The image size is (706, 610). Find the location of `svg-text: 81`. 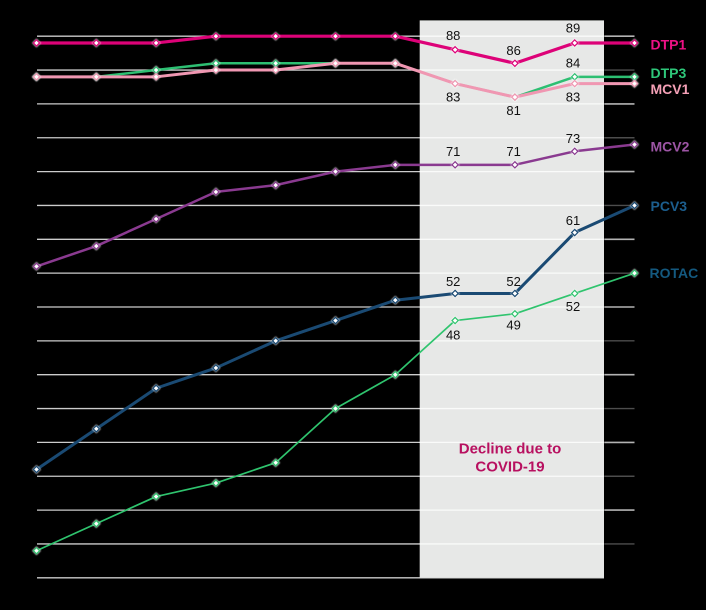

svg-text: 81 is located at coordinates (513, 110).